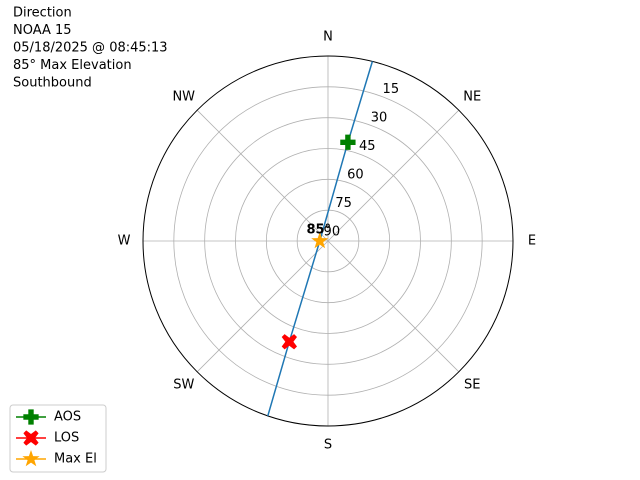 The width and height of the screenshot is (640, 480). I want to click on theta-tick-label: E, so click(532, 241).